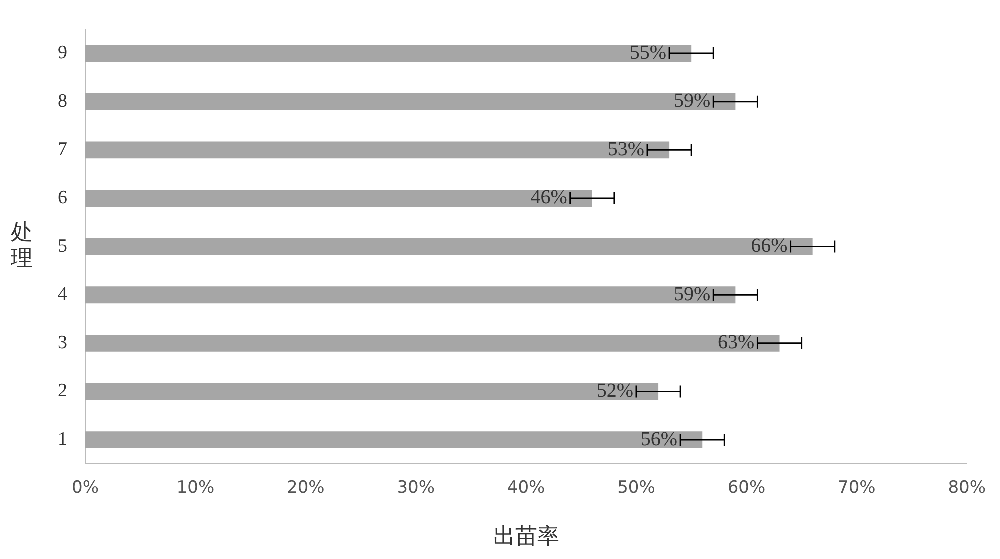 This screenshot has width=1000, height=559. Describe the element at coordinates (637, 488) in the screenshot. I see `x-tick-label: 50%` at that location.